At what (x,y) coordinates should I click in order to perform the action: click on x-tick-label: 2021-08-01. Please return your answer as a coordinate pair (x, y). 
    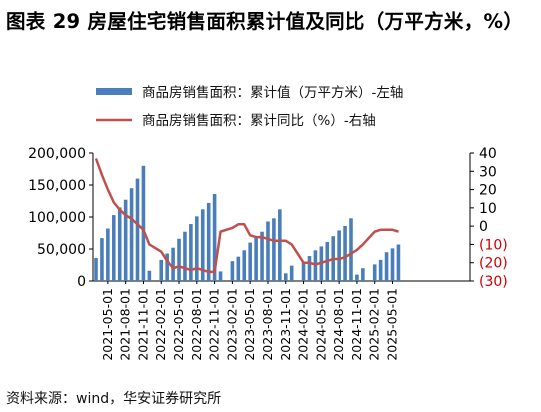
    Looking at the image, I should click on (125, 324).